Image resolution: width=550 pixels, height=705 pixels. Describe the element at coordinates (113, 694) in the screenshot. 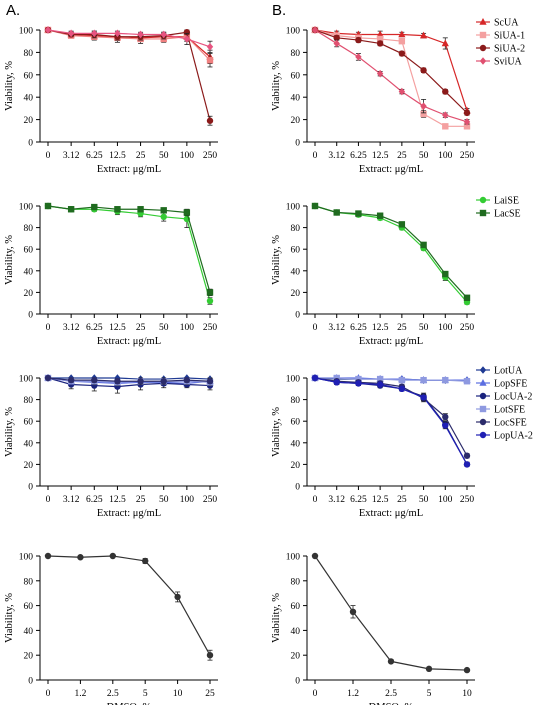

I see `x-tick-label: 2.5` at that location.